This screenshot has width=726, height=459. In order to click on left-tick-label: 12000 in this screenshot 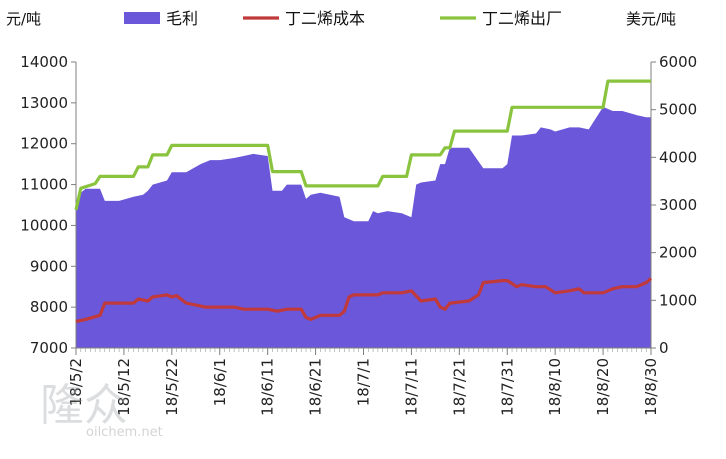, I will do `click(44, 144)`.